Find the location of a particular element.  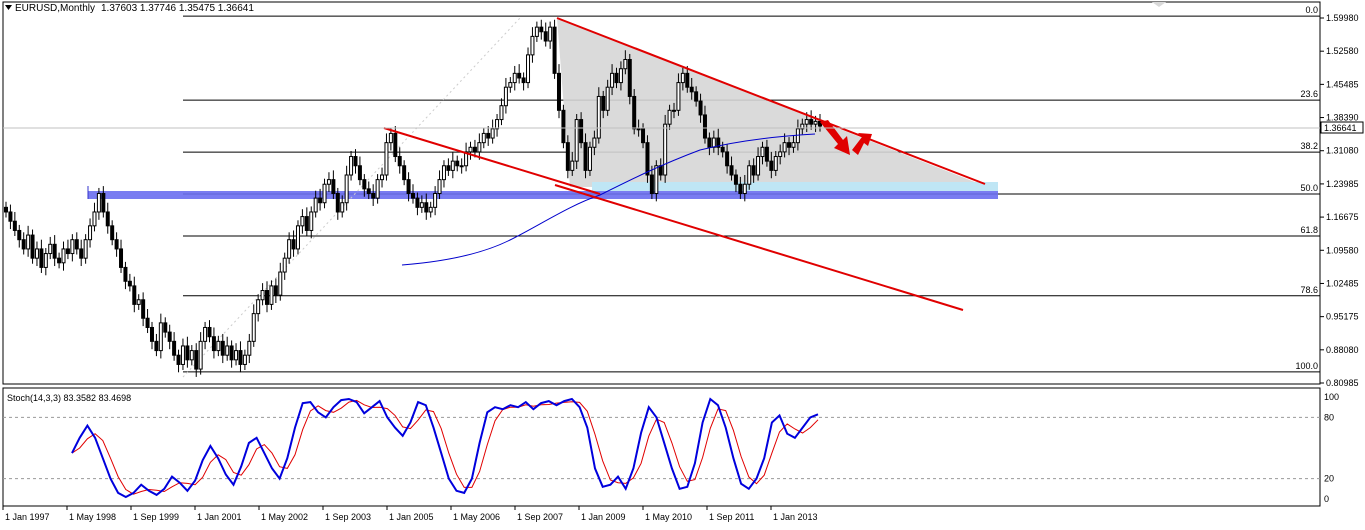

ohlc-readout: 1.37603 1.37746 1.35475 1.36641 is located at coordinates (177, 8).